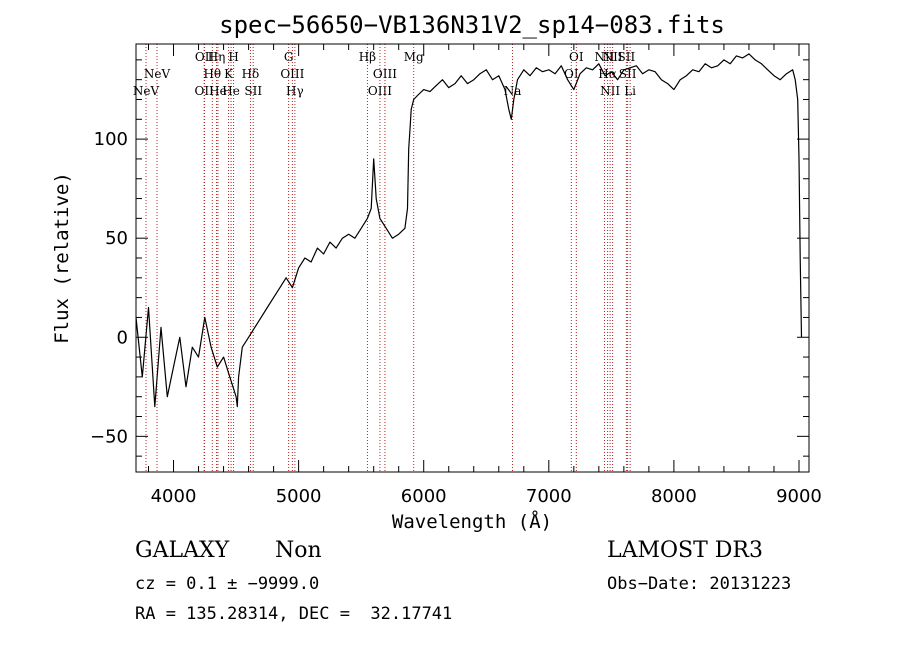  Describe the element at coordinates (116, 238) in the screenshot. I see `y-tick-label: 50` at that location.